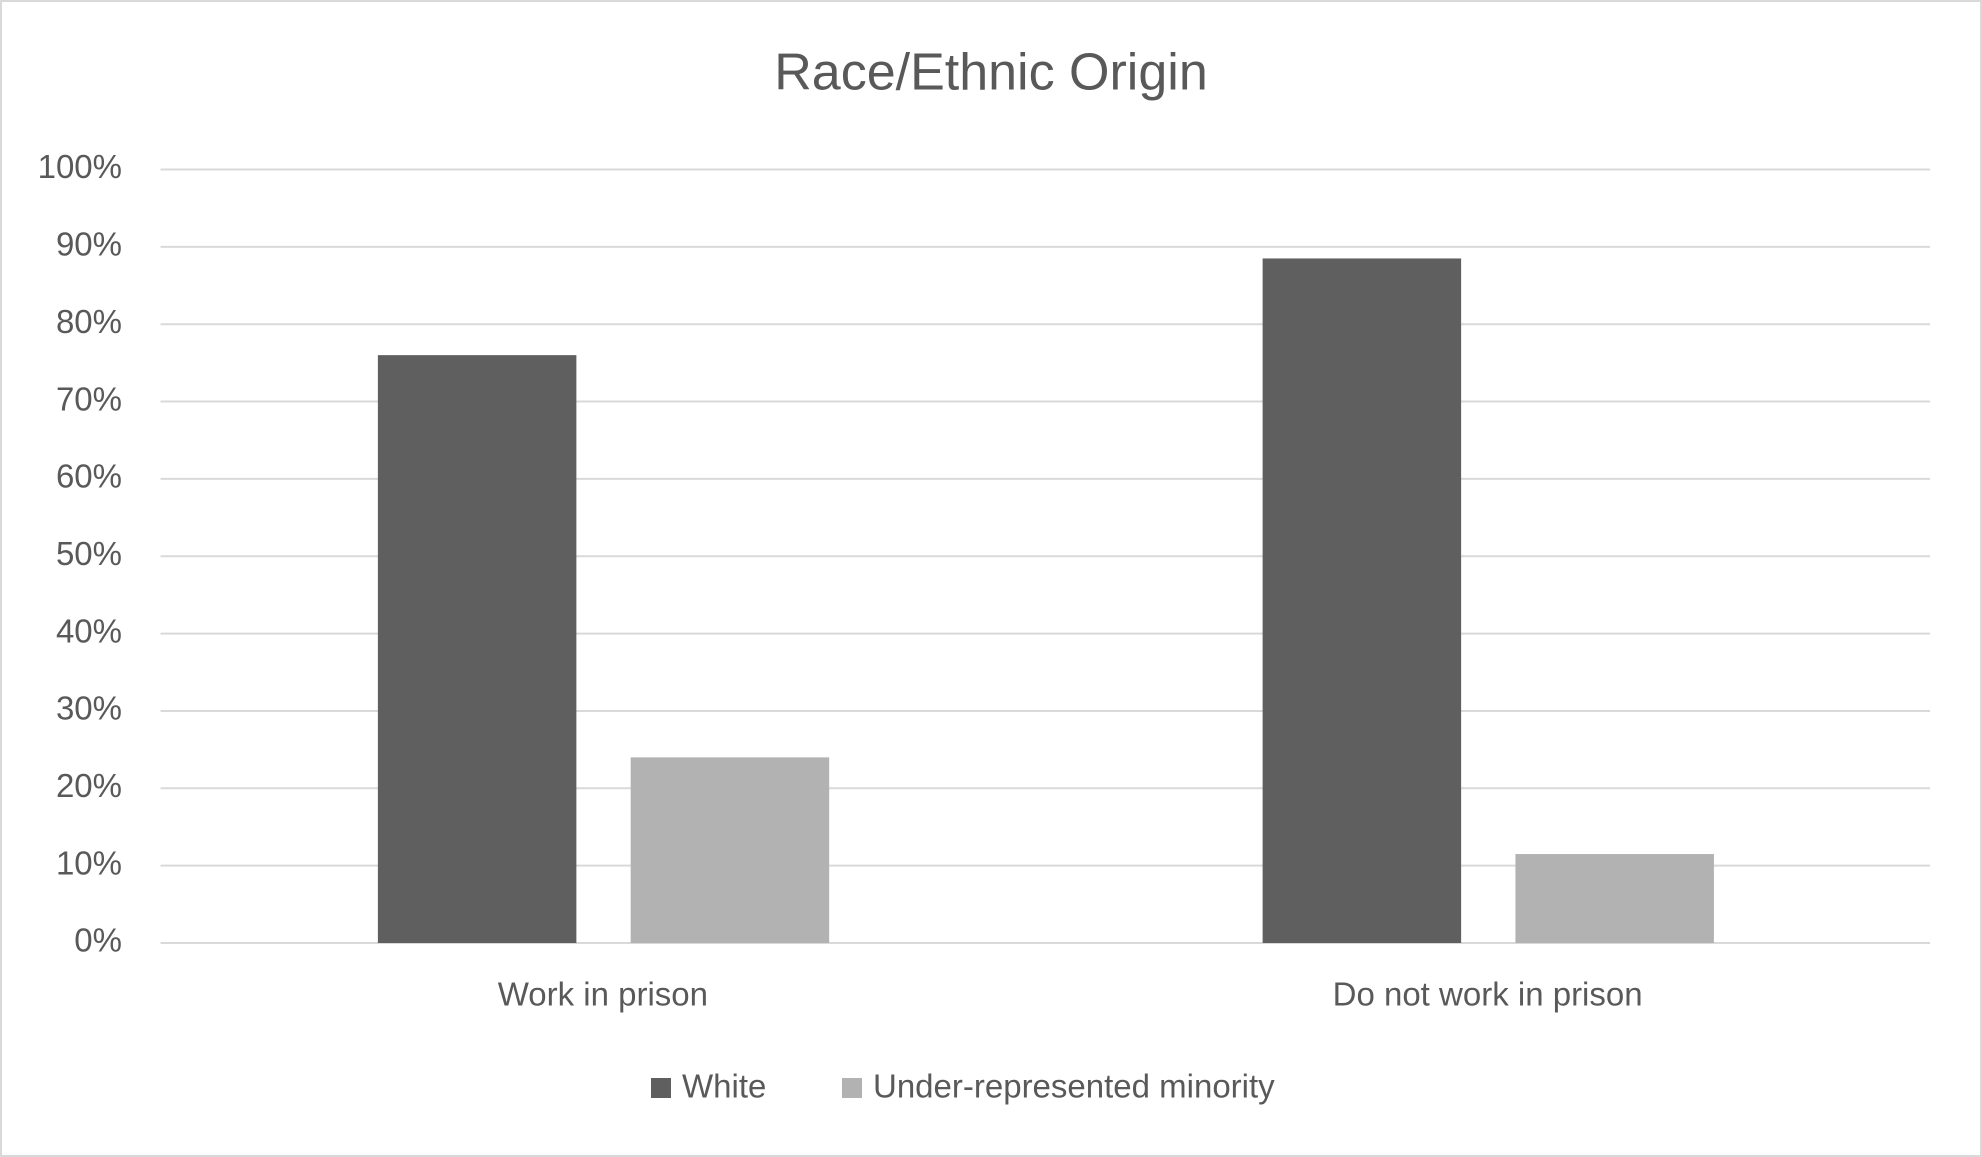 The width and height of the screenshot is (1982, 1157). Describe the element at coordinates (89, 708) in the screenshot. I see `y-tick-label: 30%` at that location.